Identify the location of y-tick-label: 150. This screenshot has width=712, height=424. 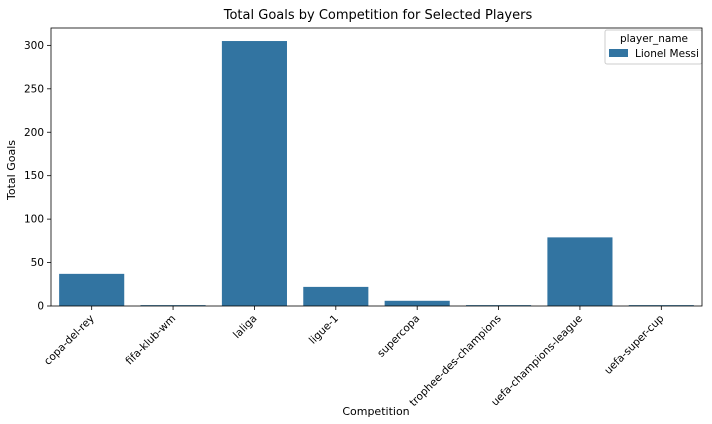
(34, 176).